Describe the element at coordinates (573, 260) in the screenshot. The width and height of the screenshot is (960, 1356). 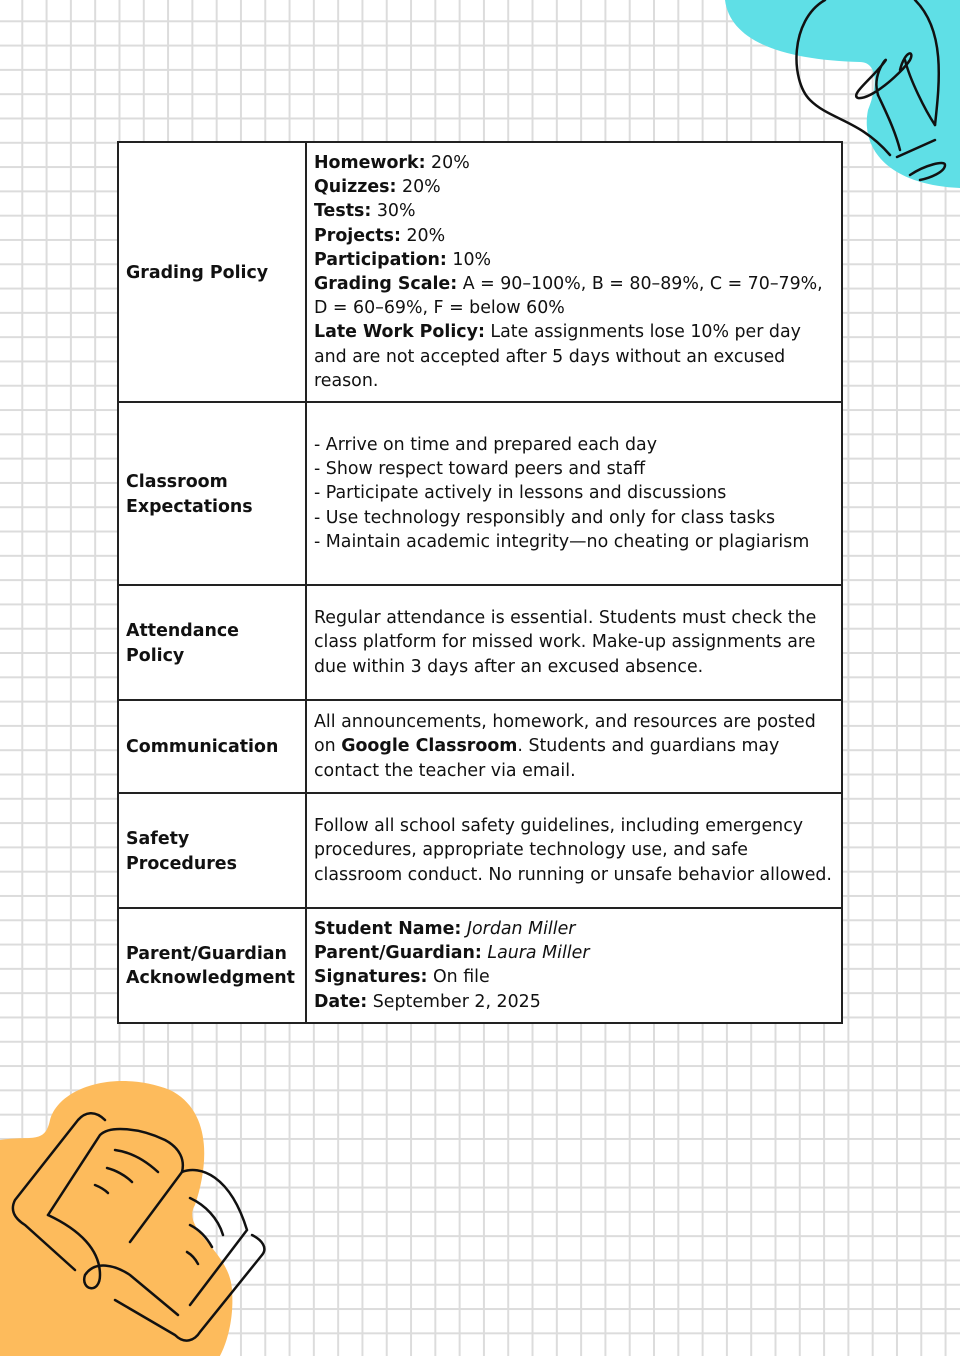
I see `field-line: Participation: 10%` at that location.